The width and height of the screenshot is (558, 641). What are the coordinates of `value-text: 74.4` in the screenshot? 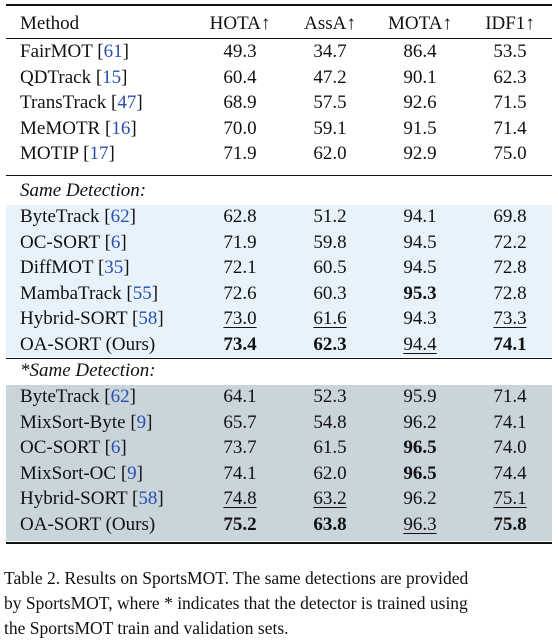 It's located at (510, 473).